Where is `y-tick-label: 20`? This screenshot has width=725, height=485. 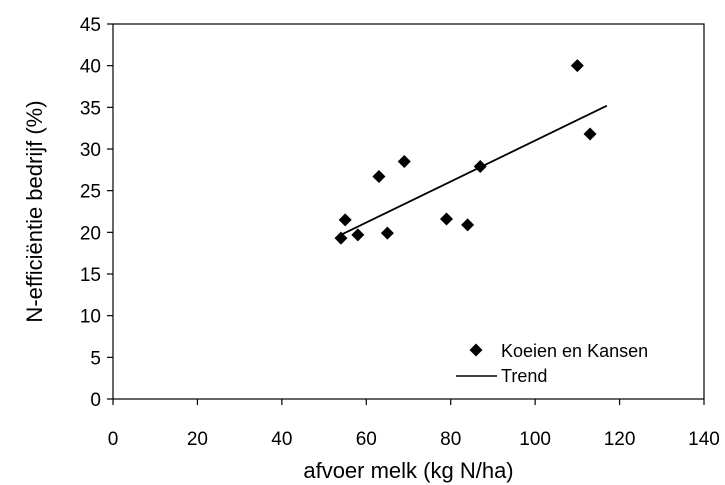
y-tick-label: 20 is located at coordinates (90, 233).